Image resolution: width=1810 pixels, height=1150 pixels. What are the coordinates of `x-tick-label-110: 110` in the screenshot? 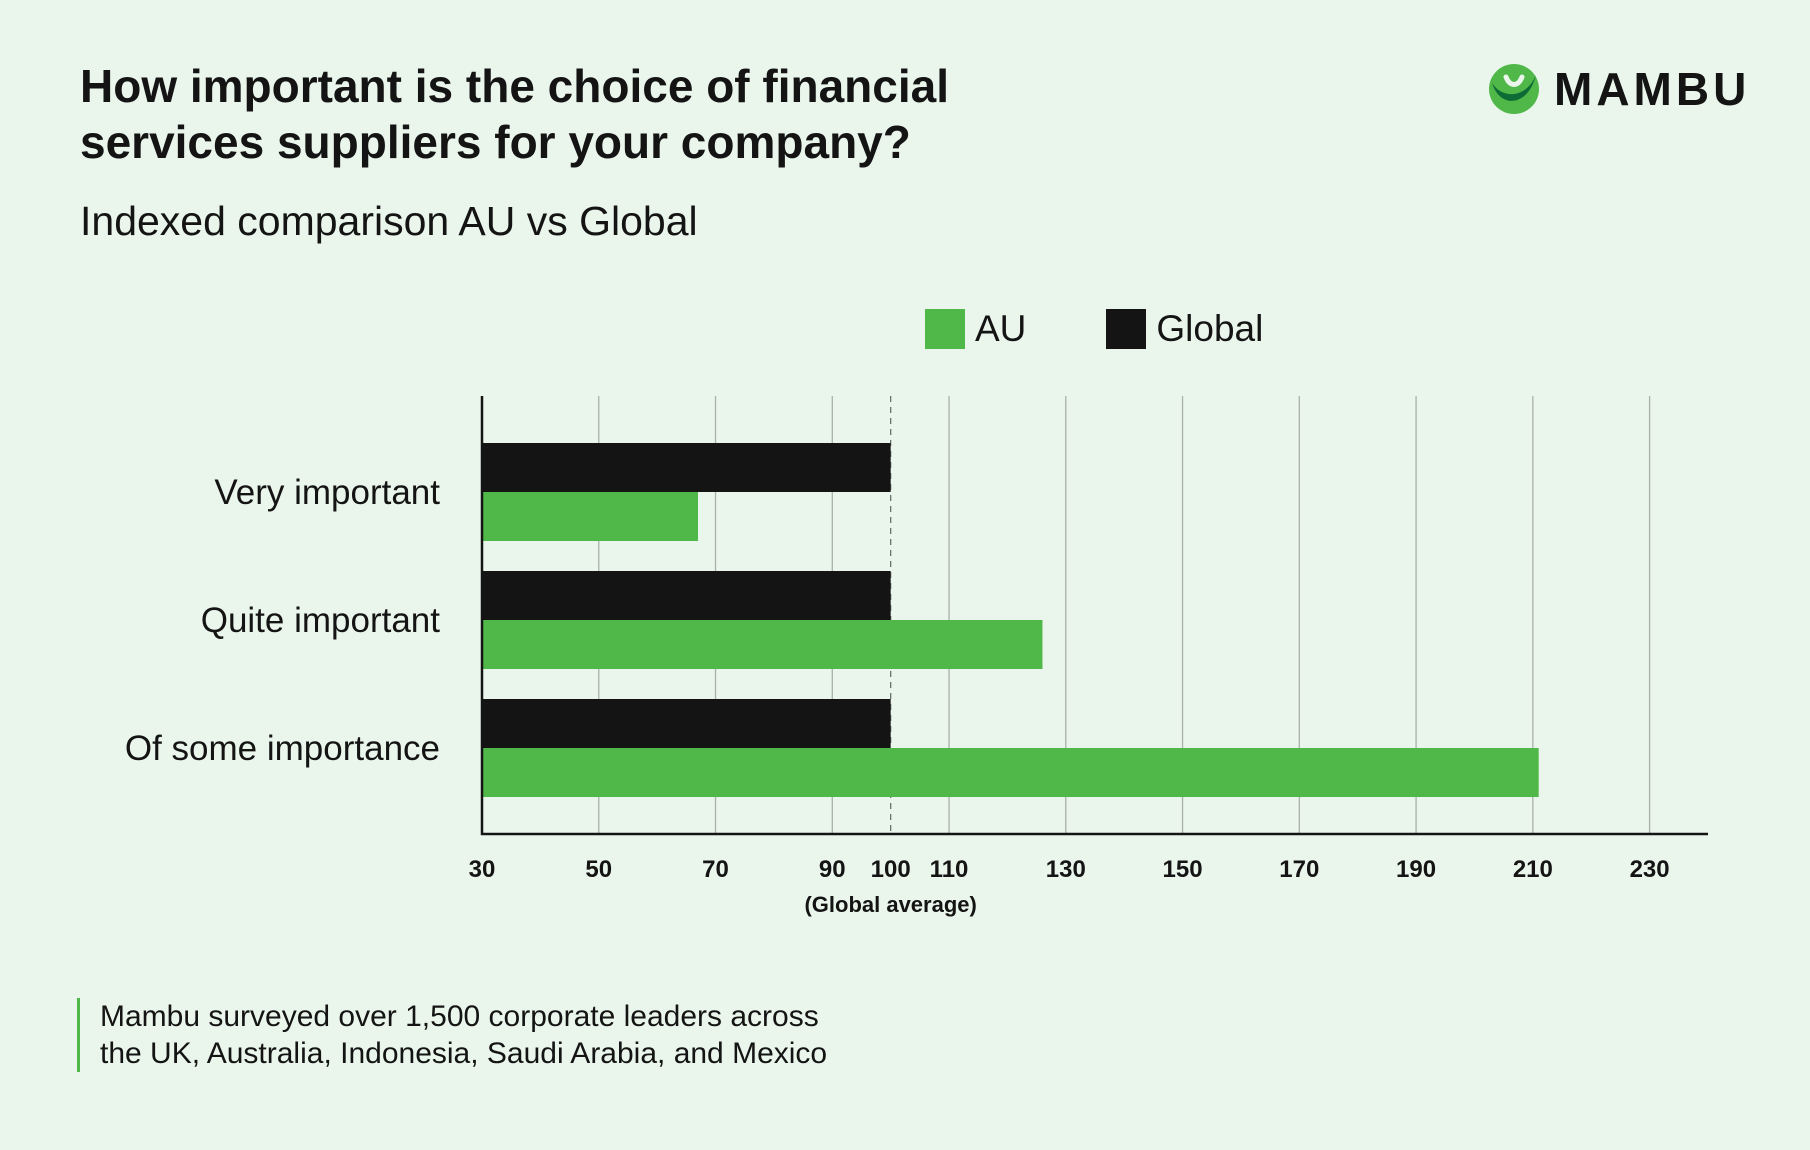 It's located at (949, 869).